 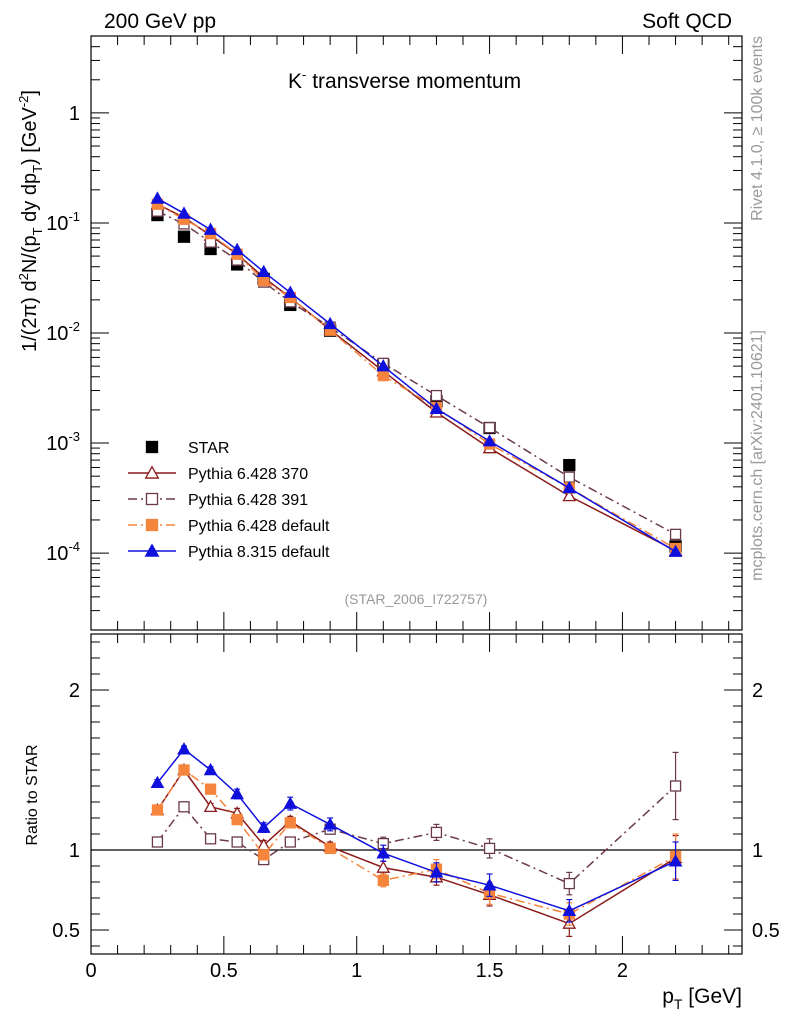 What do you see at coordinates (757, 128) in the screenshot?
I see `rivet-label: Rivet 4.1.0, ≥ 100k events` at bounding box center [757, 128].